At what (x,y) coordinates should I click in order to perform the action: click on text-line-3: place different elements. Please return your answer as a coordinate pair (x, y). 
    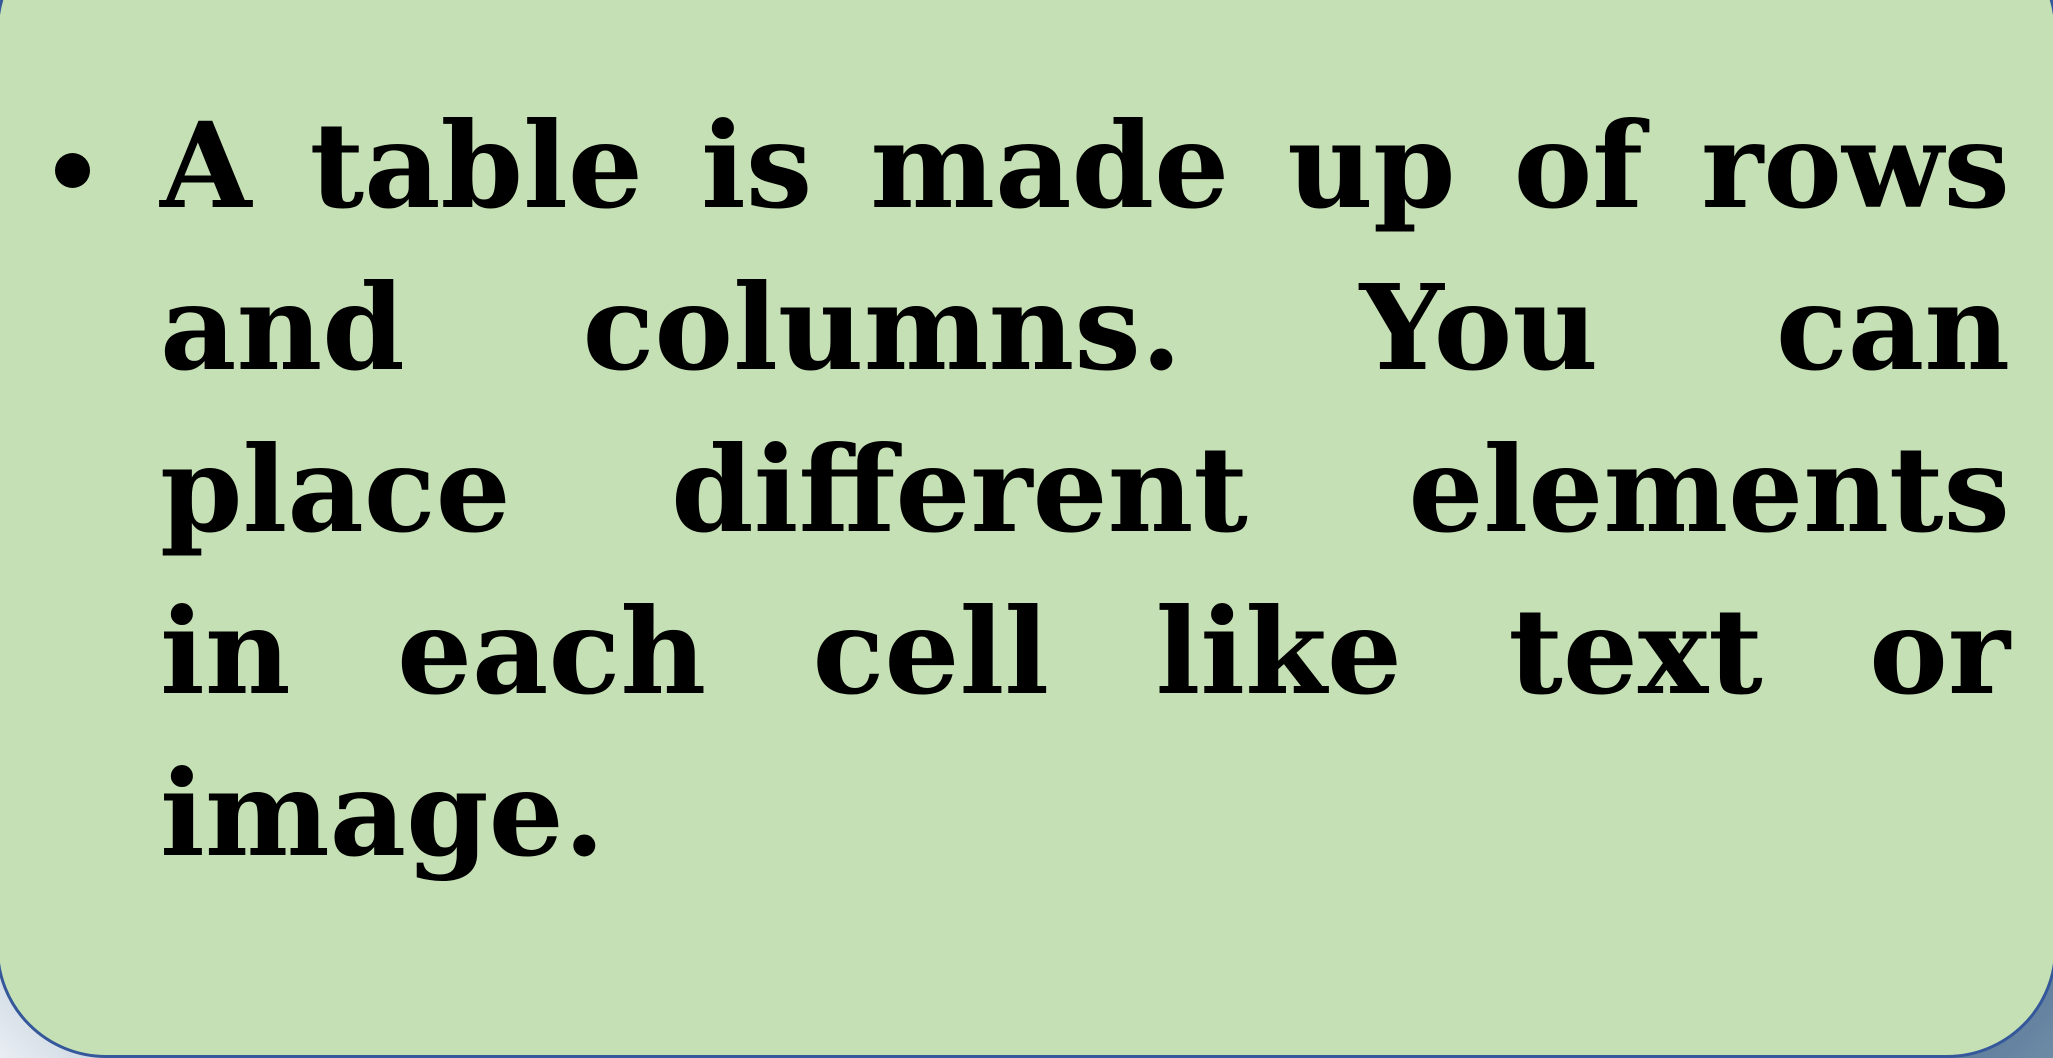
    Looking at the image, I should click on (1085, 490).